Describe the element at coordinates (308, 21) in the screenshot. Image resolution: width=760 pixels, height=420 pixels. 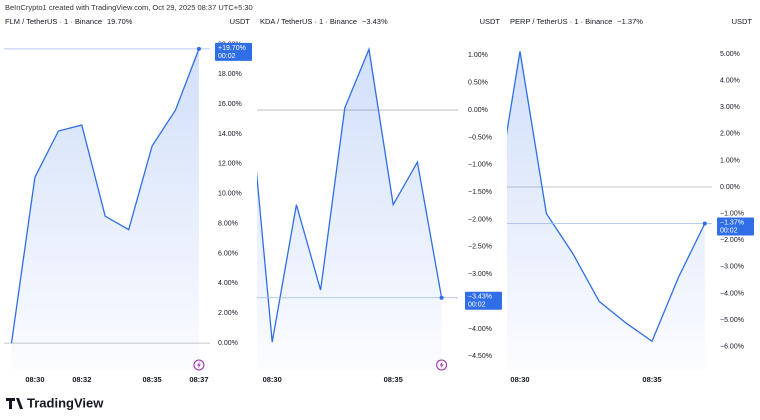
I see `panel-title: KDA / TetherUS · 1 · Binance` at that location.